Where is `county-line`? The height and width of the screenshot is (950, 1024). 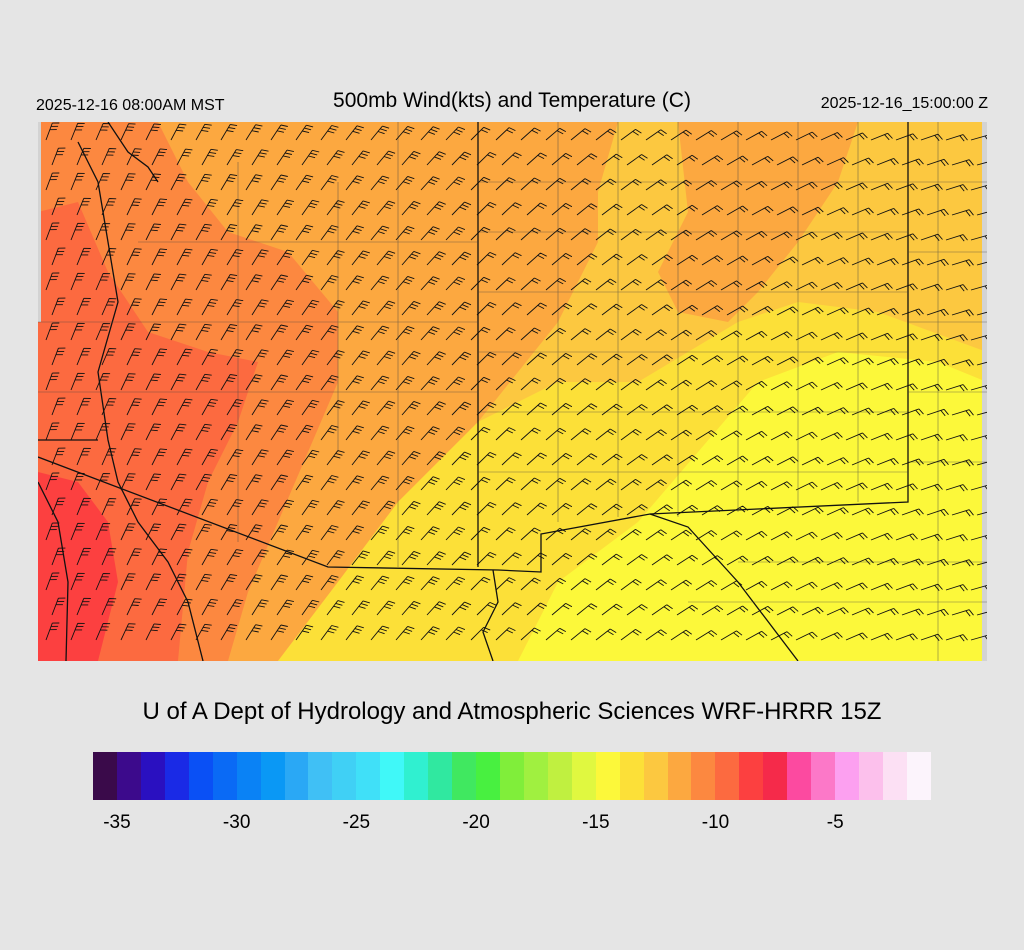
county-line is located at coordinates (693, 327).